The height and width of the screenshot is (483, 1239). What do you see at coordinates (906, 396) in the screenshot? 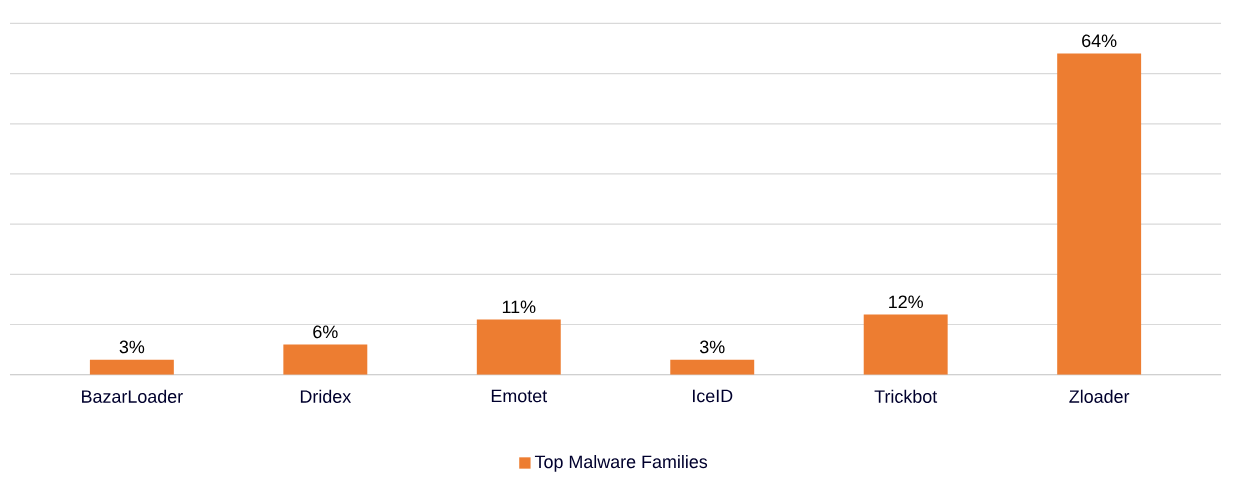
I see `x-tick-label: Trickbot` at bounding box center [906, 396].